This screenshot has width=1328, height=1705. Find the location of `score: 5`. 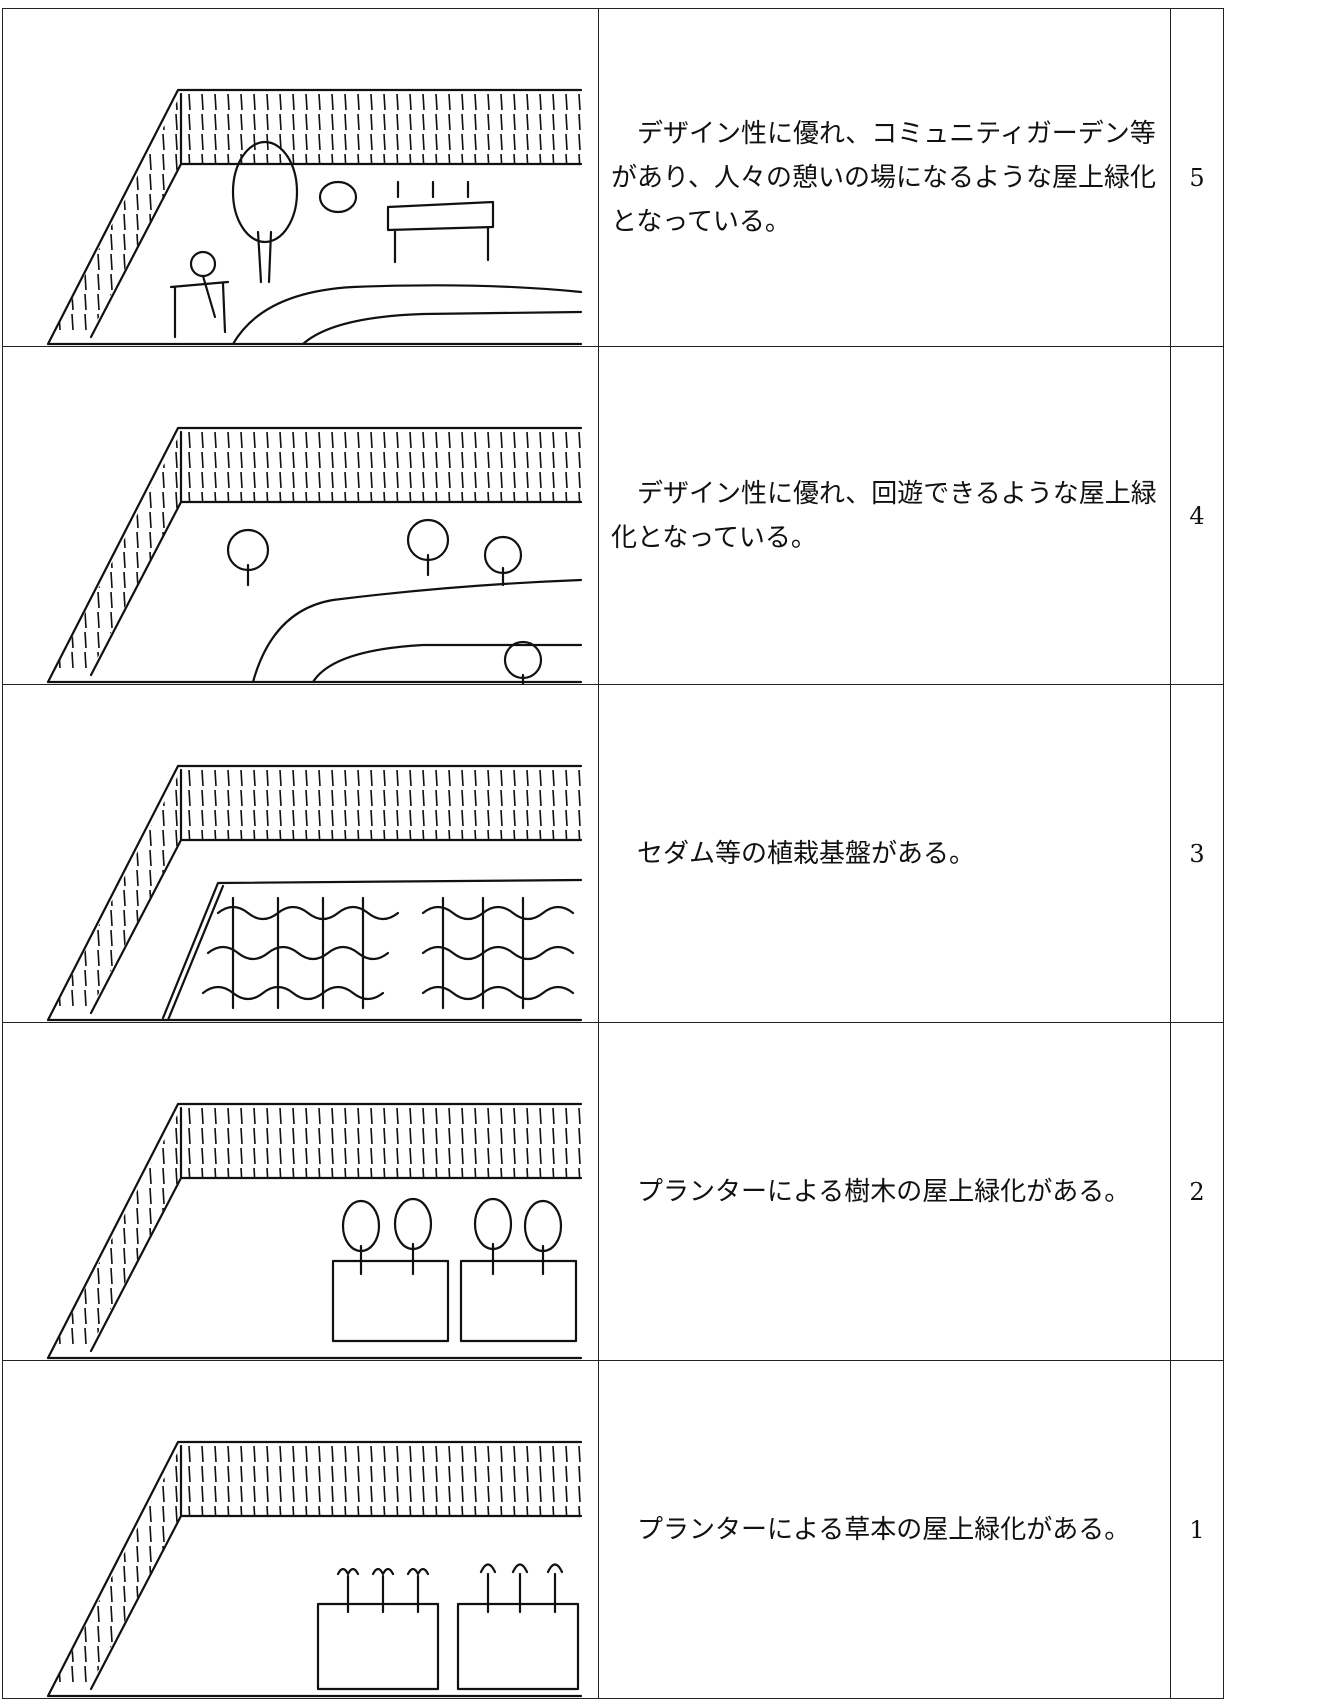

score: 5 is located at coordinates (1197, 177).